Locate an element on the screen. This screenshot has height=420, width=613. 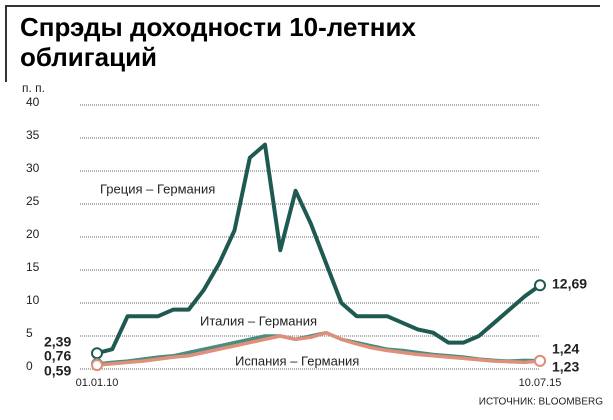
y-axis-label: п. п. is located at coordinates (33, 88).